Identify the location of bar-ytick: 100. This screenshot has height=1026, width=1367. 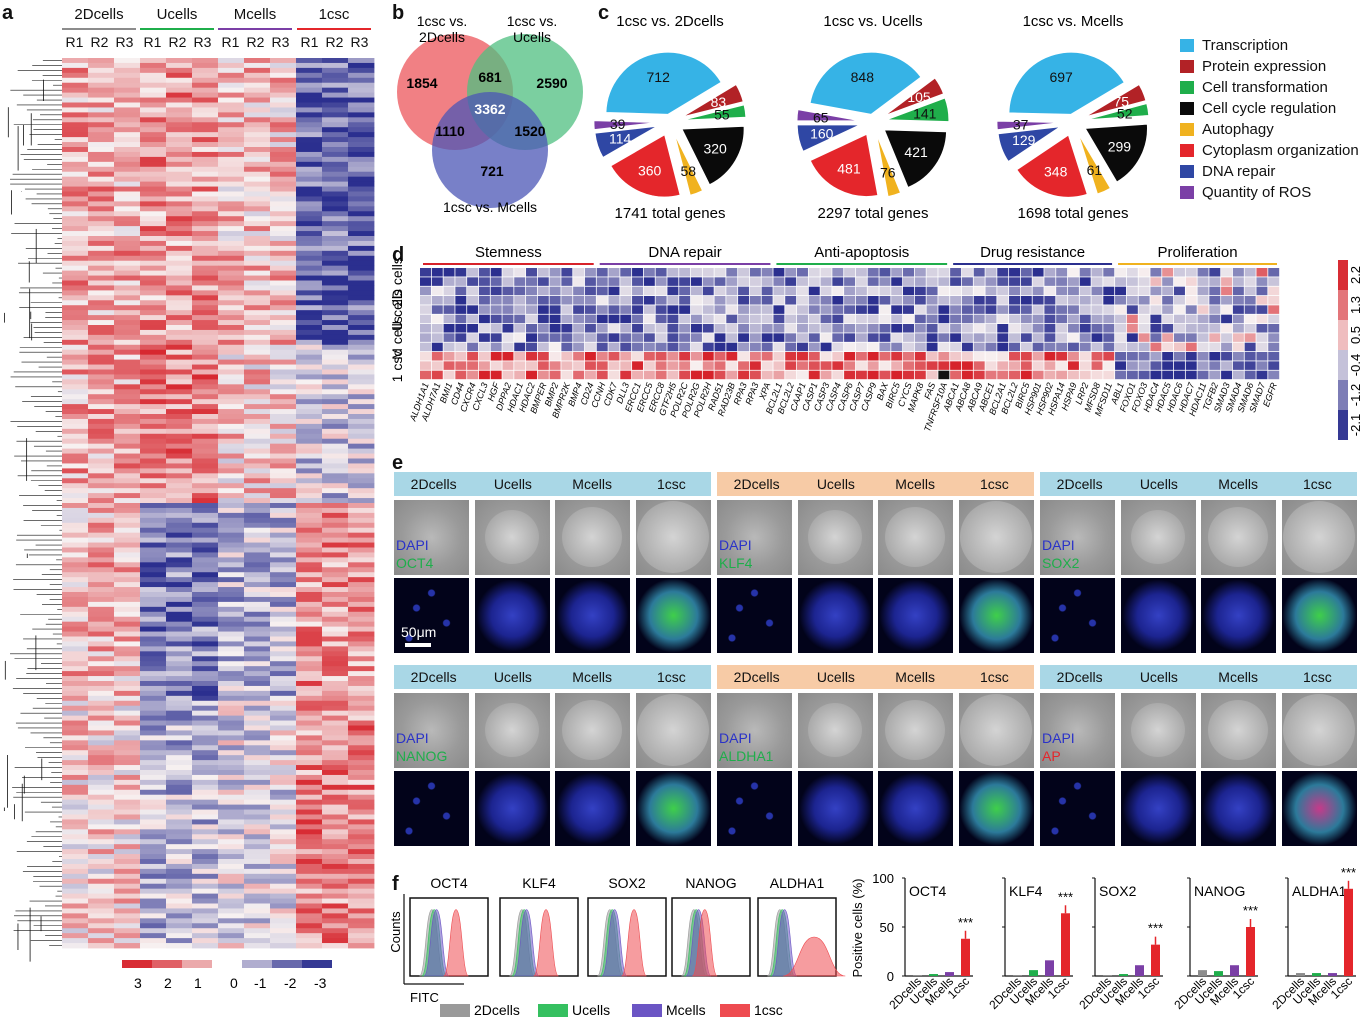
(883, 878).